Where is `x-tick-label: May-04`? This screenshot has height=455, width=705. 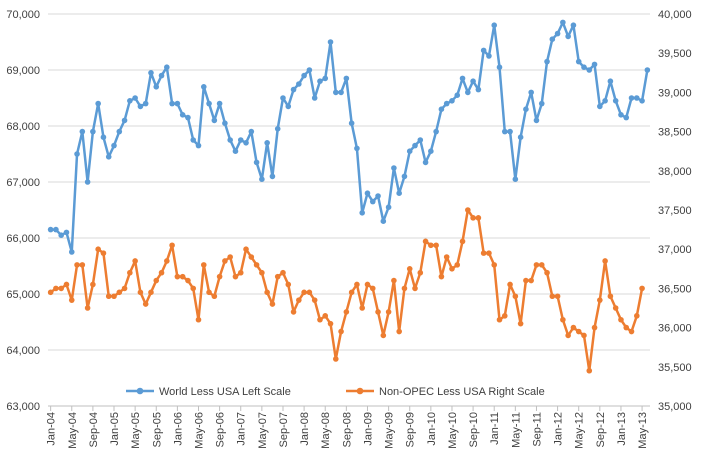 x-tick-label: May-04 is located at coordinates (73, 430).